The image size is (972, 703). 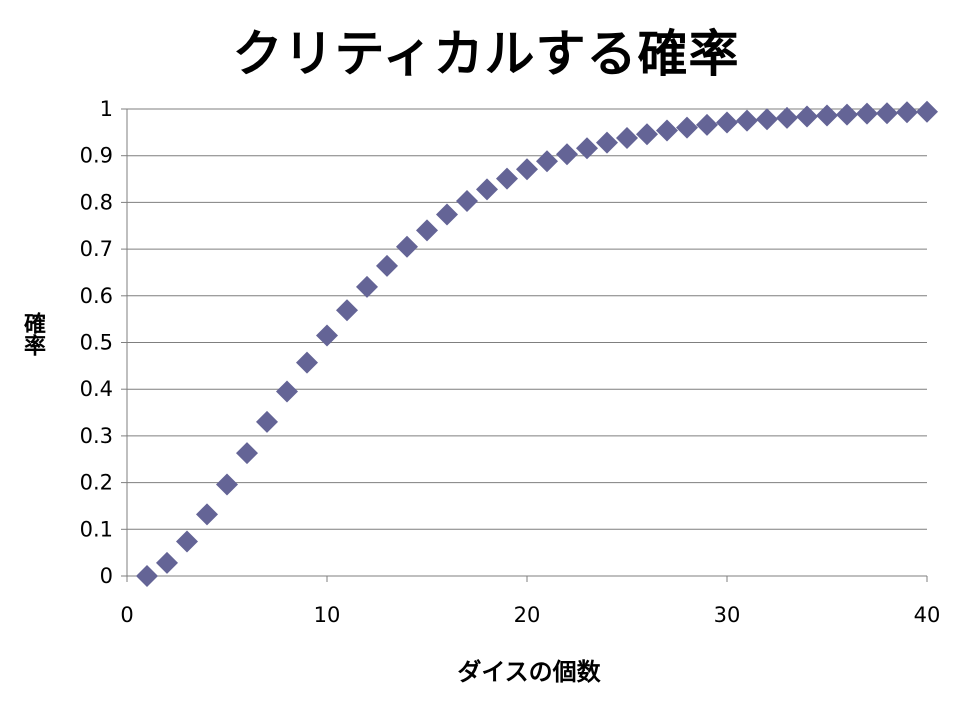 I want to click on y-tick-label: 0.1, so click(x=96, y=529).